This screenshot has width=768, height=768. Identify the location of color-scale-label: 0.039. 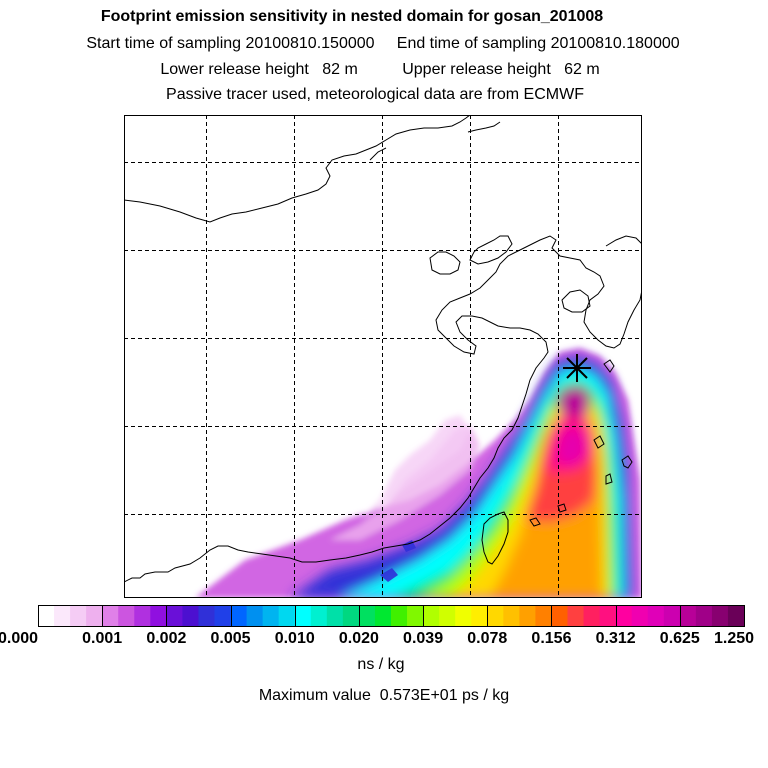
(423, 638).